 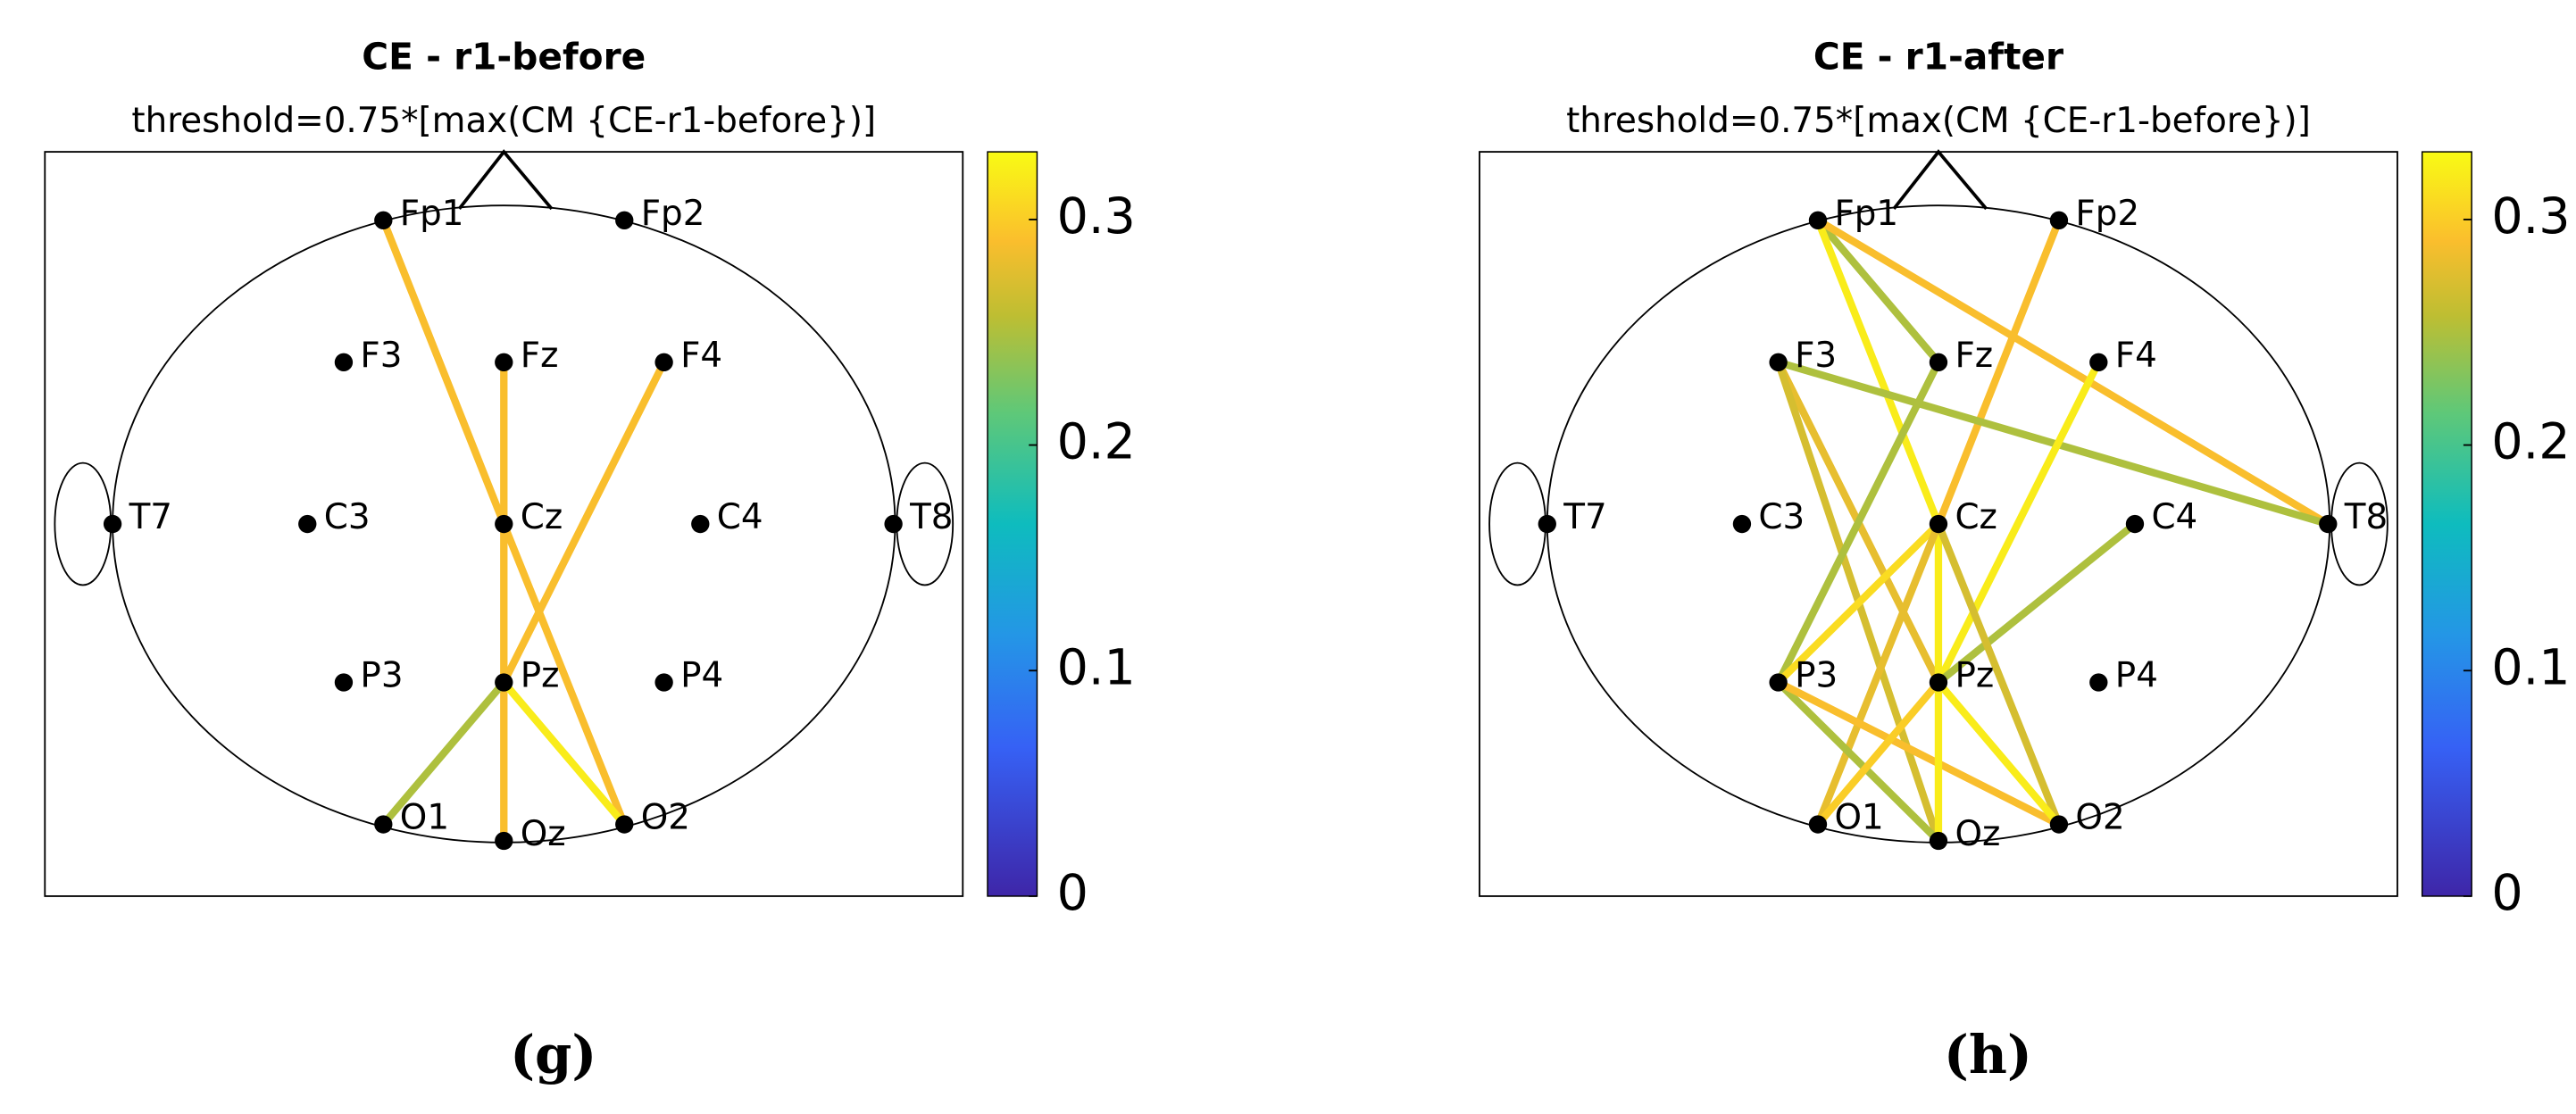 What do you see at coordinates (542, 517) in the screenshot?
I see `electrode-label: Cz` at bounding box center [542, 517].